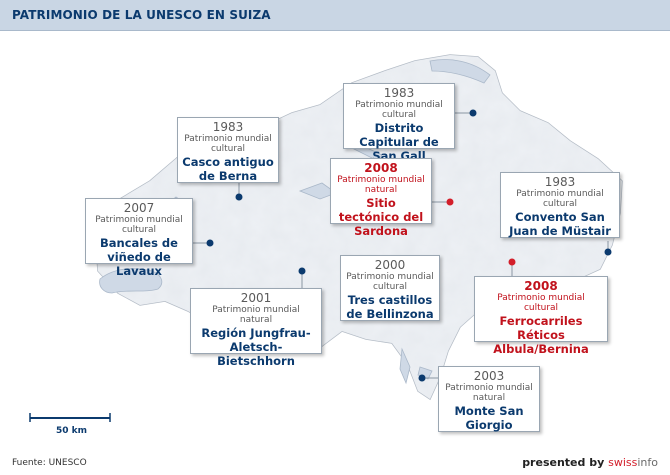  I want to click on brand-swiss: swiss, so click(623, 462).